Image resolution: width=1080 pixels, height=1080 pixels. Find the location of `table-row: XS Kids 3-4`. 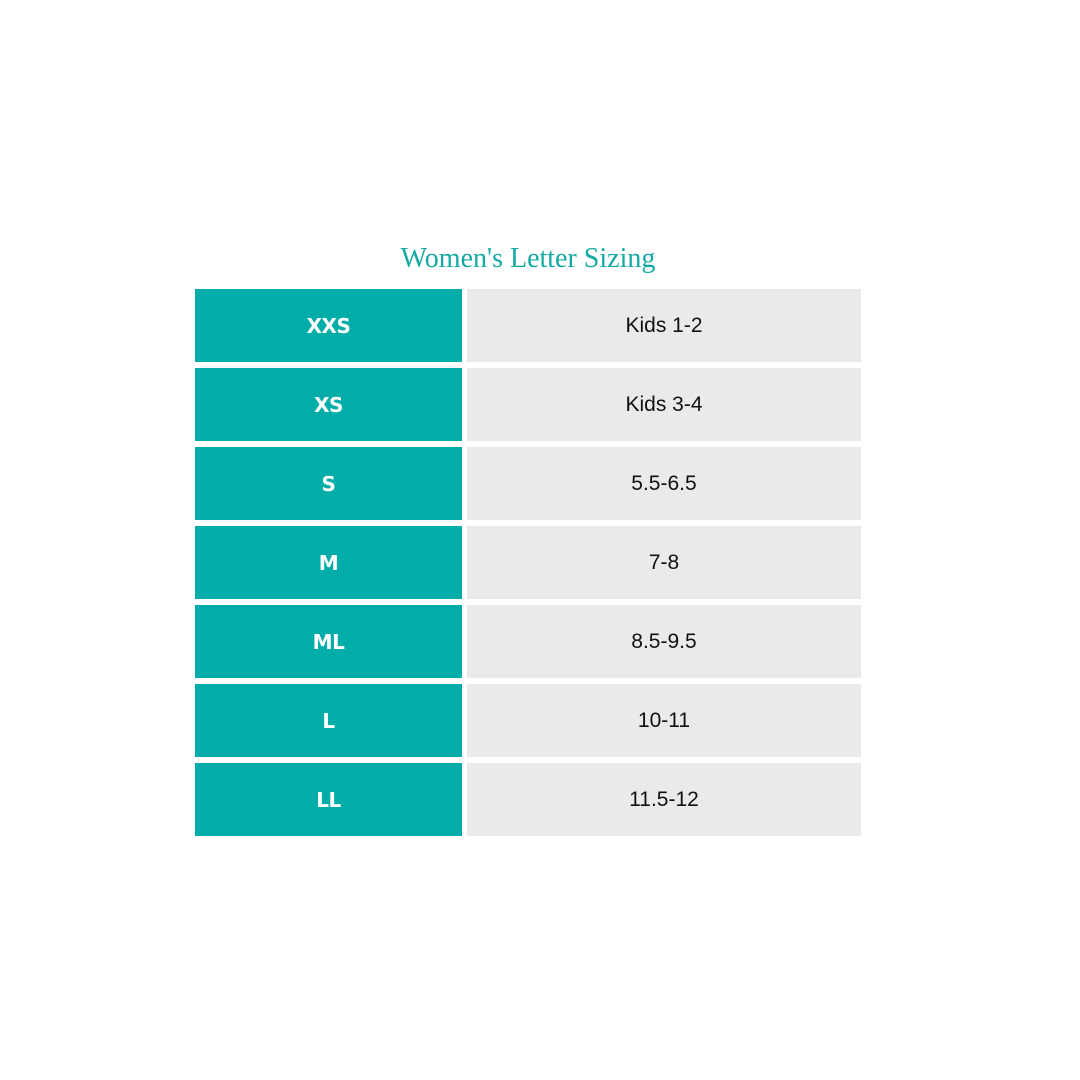

table-row: XS Kids 3-4 is located at coordinates (528, 404).